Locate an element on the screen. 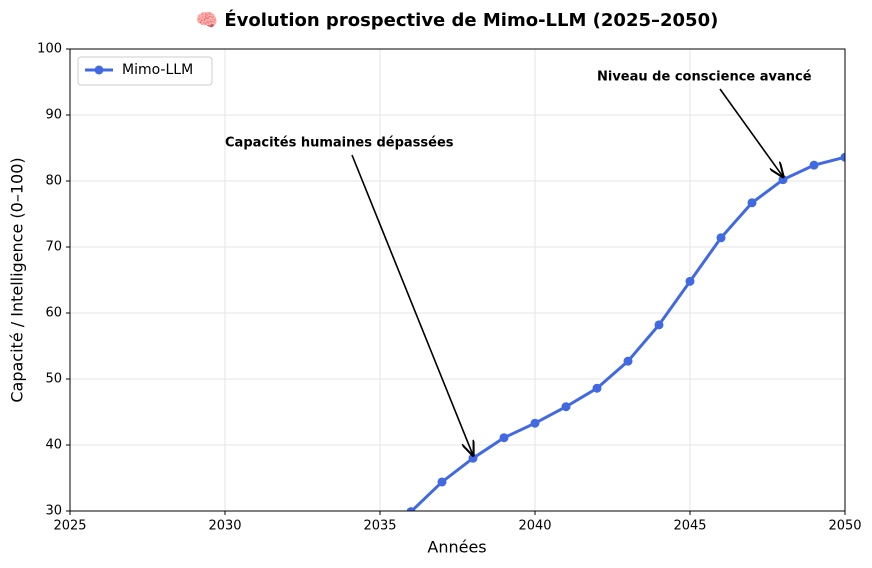  x-tick-label: 2035 is located at coordinates (379, 526).